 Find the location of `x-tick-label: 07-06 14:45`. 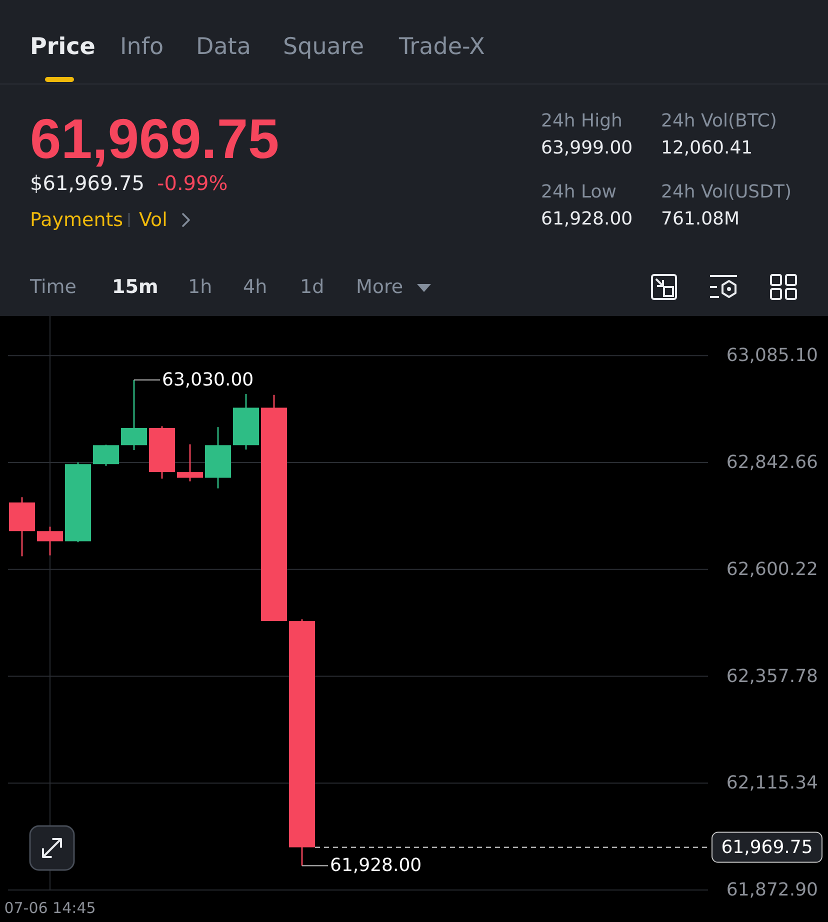

x-tick-label: 07-06 14:45 is located at coordinates (50, 908).